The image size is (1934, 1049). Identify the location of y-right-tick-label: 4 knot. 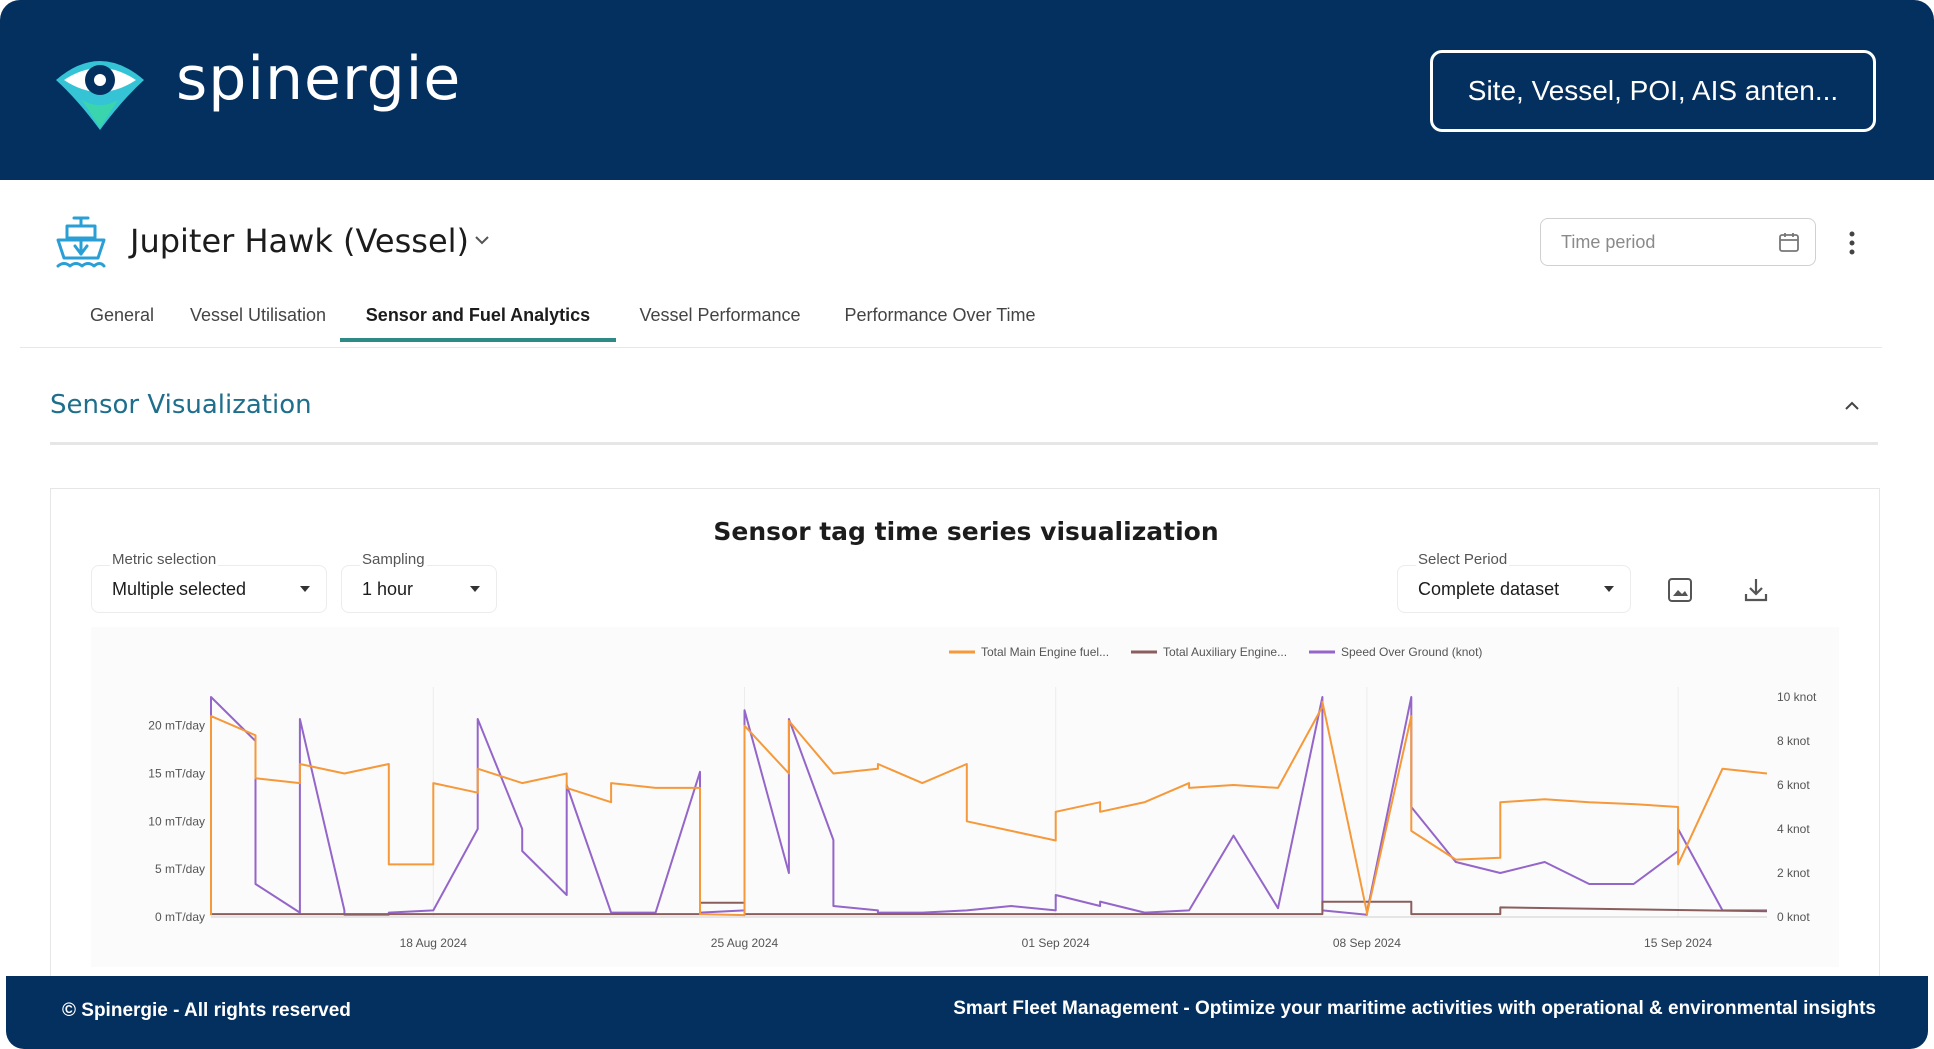
(1793, 829).